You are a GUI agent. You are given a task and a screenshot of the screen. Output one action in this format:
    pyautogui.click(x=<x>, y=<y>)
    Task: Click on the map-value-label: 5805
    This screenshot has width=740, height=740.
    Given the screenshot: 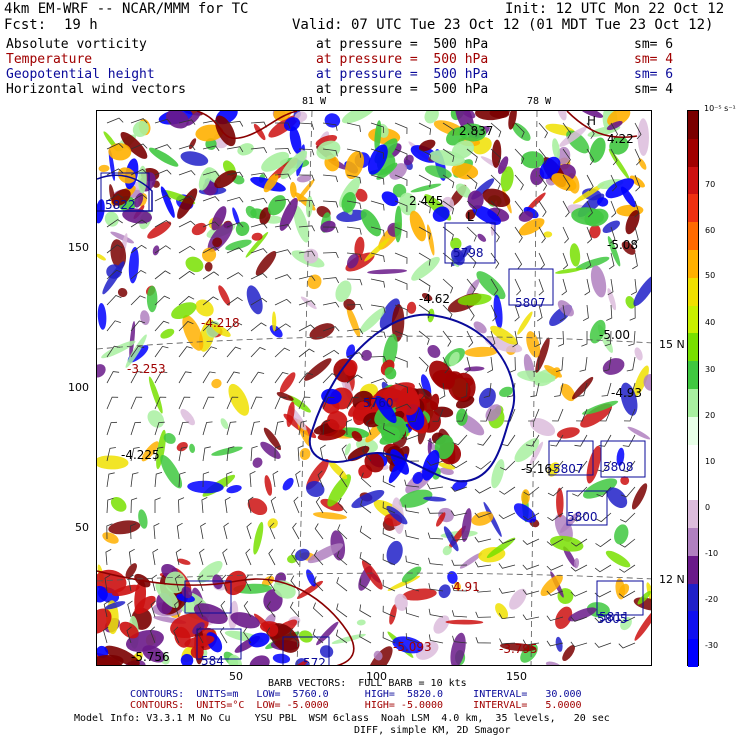 What is the action you would take?
    pyautogui.click(x=612, y=619)
    